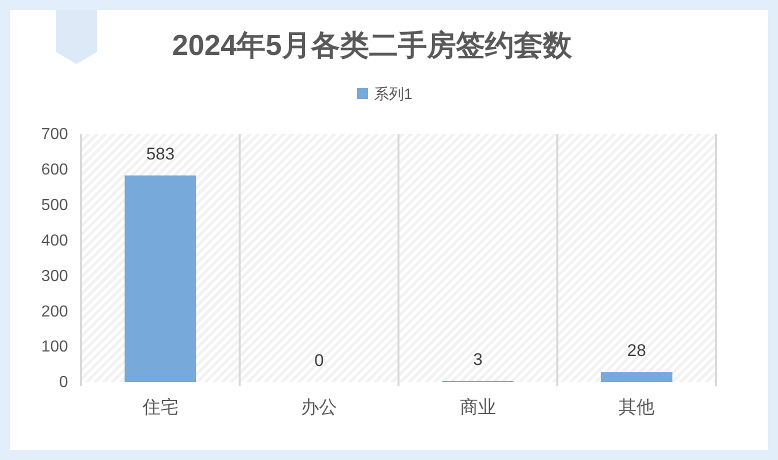 This screenshot has width=778, height=460. What do you see at coordinates (54, 311) in the screenshot?
I see `y-tick-label: 200` at bounding box center [54, 311].